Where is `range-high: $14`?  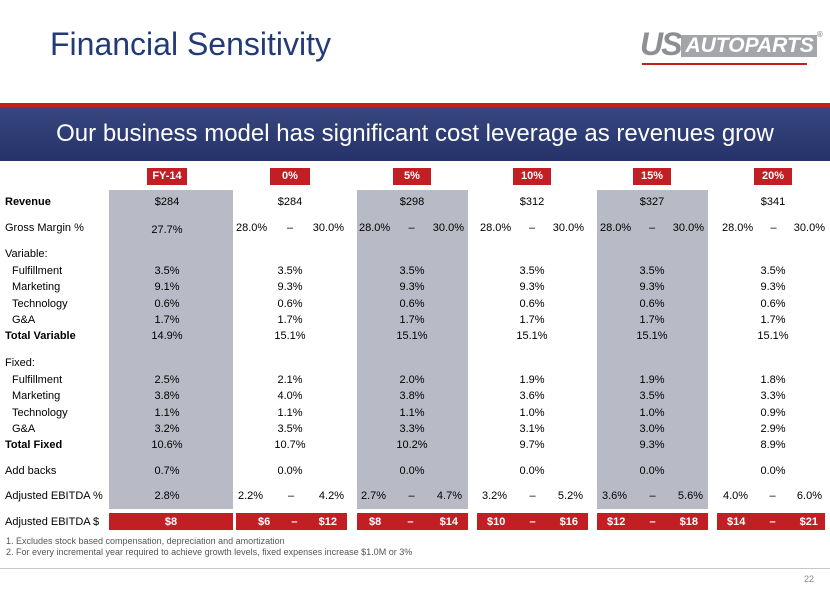
range-high: $14 is located at coordinates (448, 521).